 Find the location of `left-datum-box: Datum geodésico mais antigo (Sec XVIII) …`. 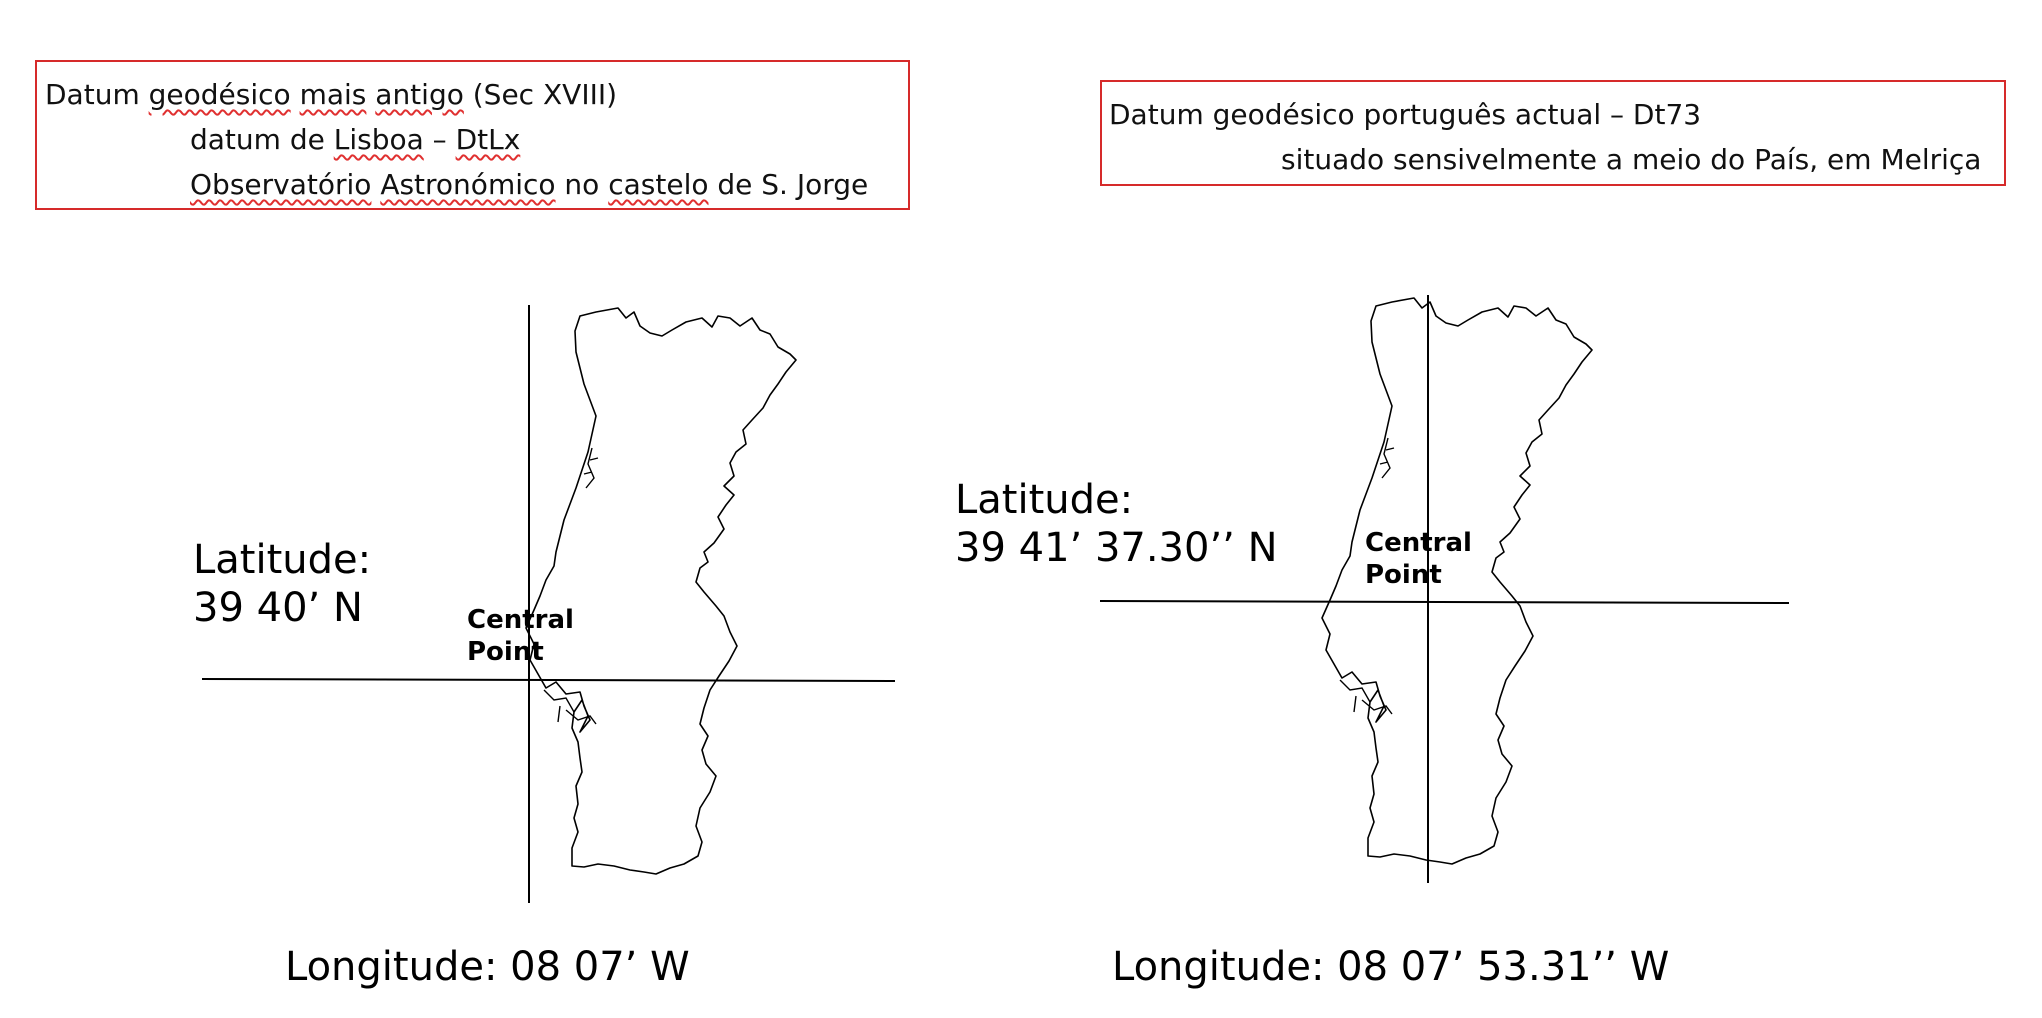

left-datum-box: Datum geodésico mais antigo (Sec XVIII) … is located at coordinates (472, 135).